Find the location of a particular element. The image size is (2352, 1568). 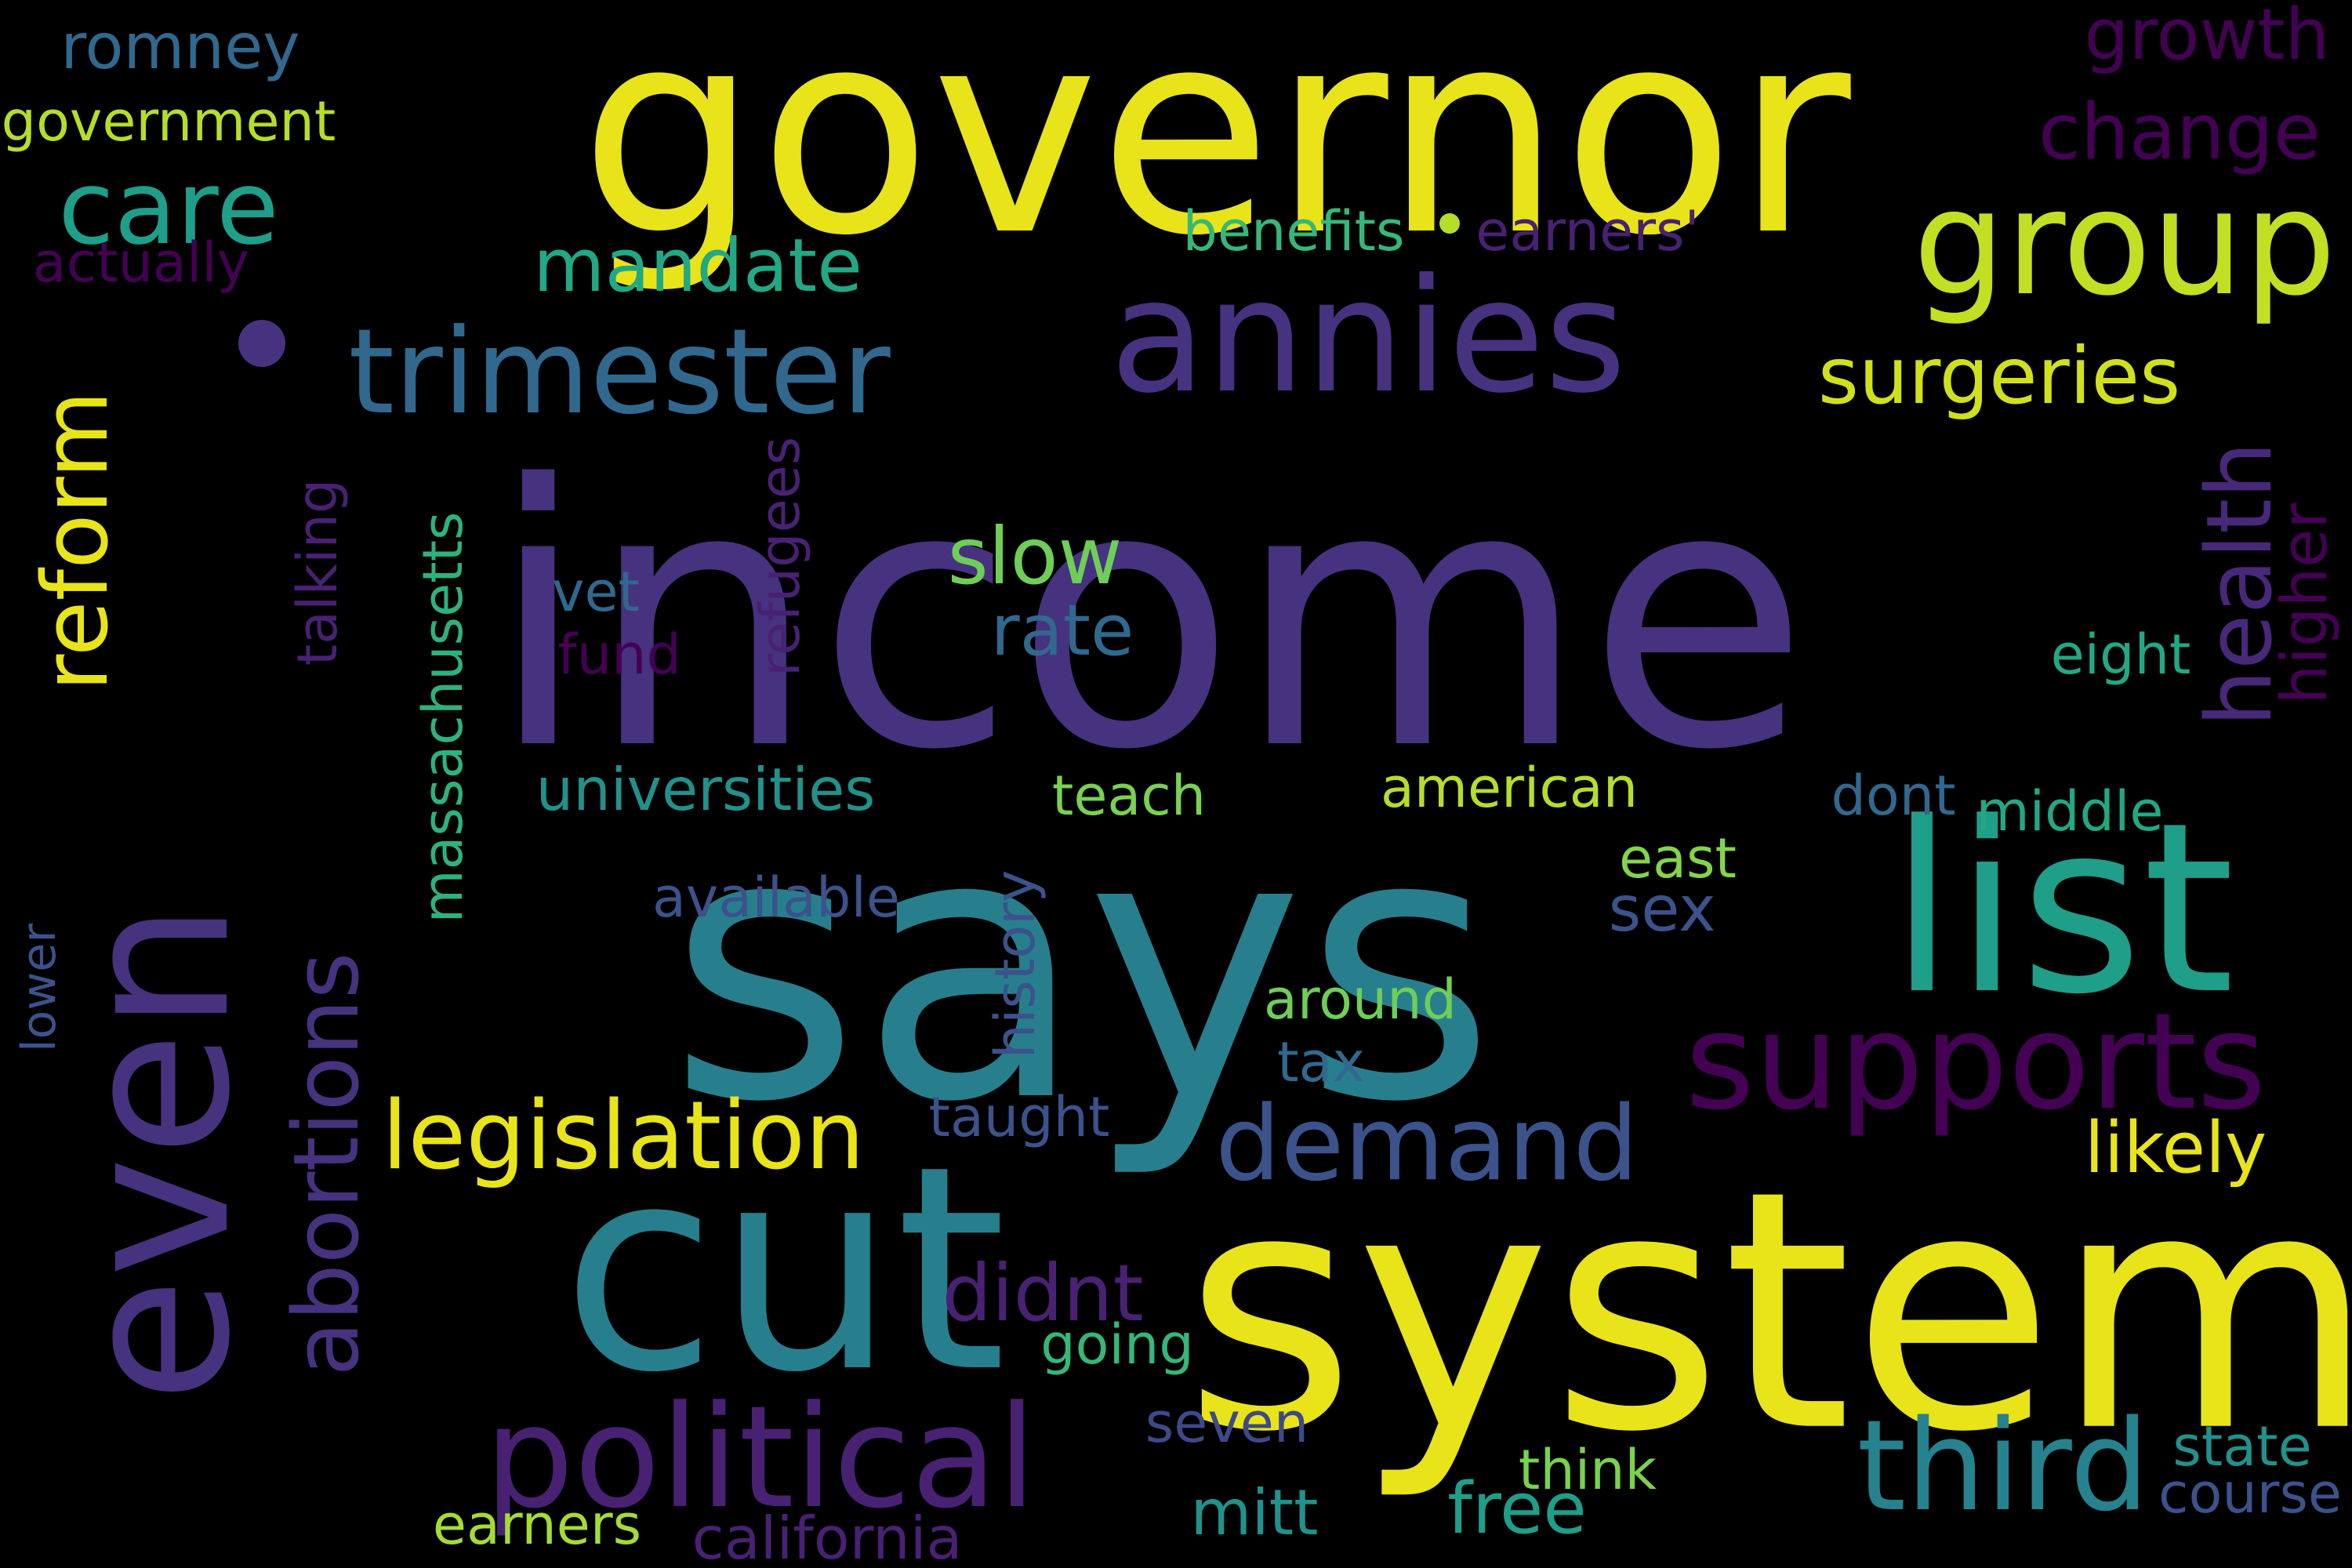

word-demand: demand is located at coordinates (1427, 1144).